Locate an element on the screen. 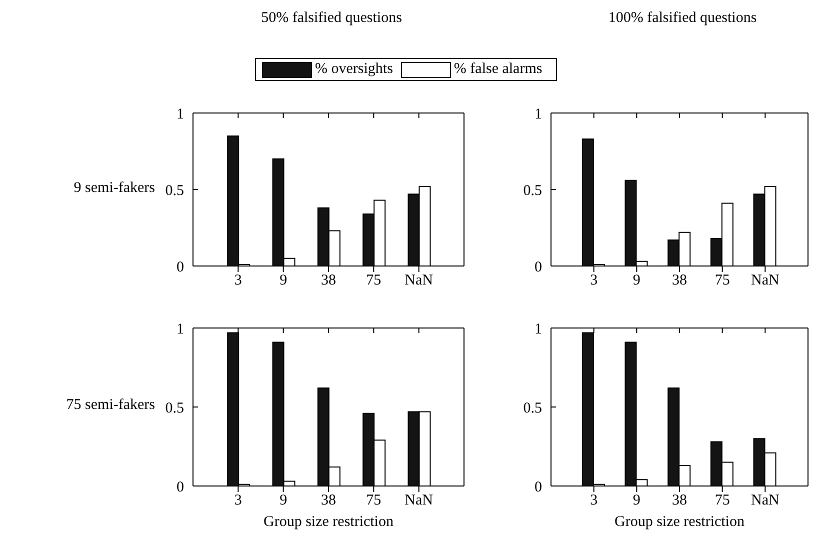 Image resolution: width=822 pixels, height=544 pixels. chart-title: 100% falsified questions is located at coordinates (682, 18).